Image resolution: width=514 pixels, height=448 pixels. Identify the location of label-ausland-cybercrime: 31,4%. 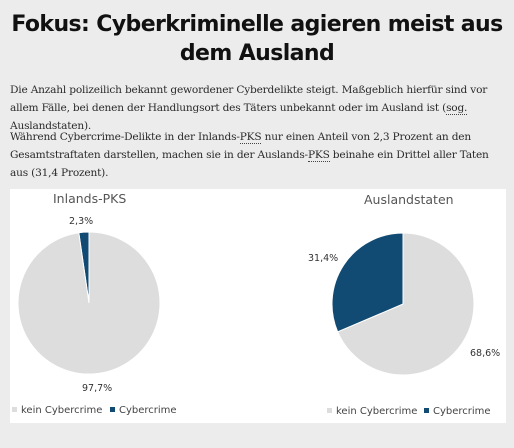
(323, 258).